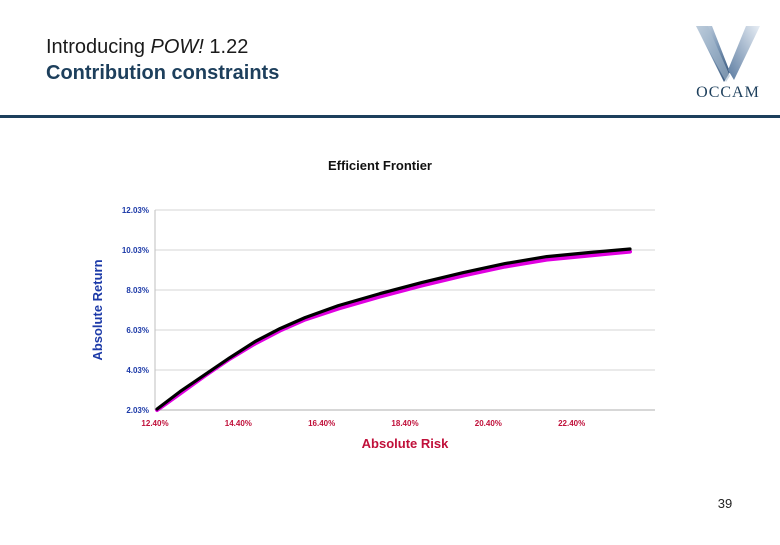 The height and width of the screenshot is (545, 780). What do you see at coordinates (98, 47) in the screenshot?
I see `title-prefix: Introducing` at bounding box center [98, 47].